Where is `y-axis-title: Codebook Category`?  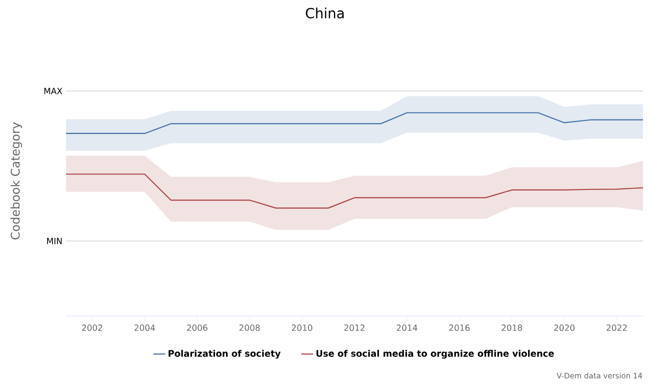 y-axis-title: Codebook Category is located at coordinates (16, 181).